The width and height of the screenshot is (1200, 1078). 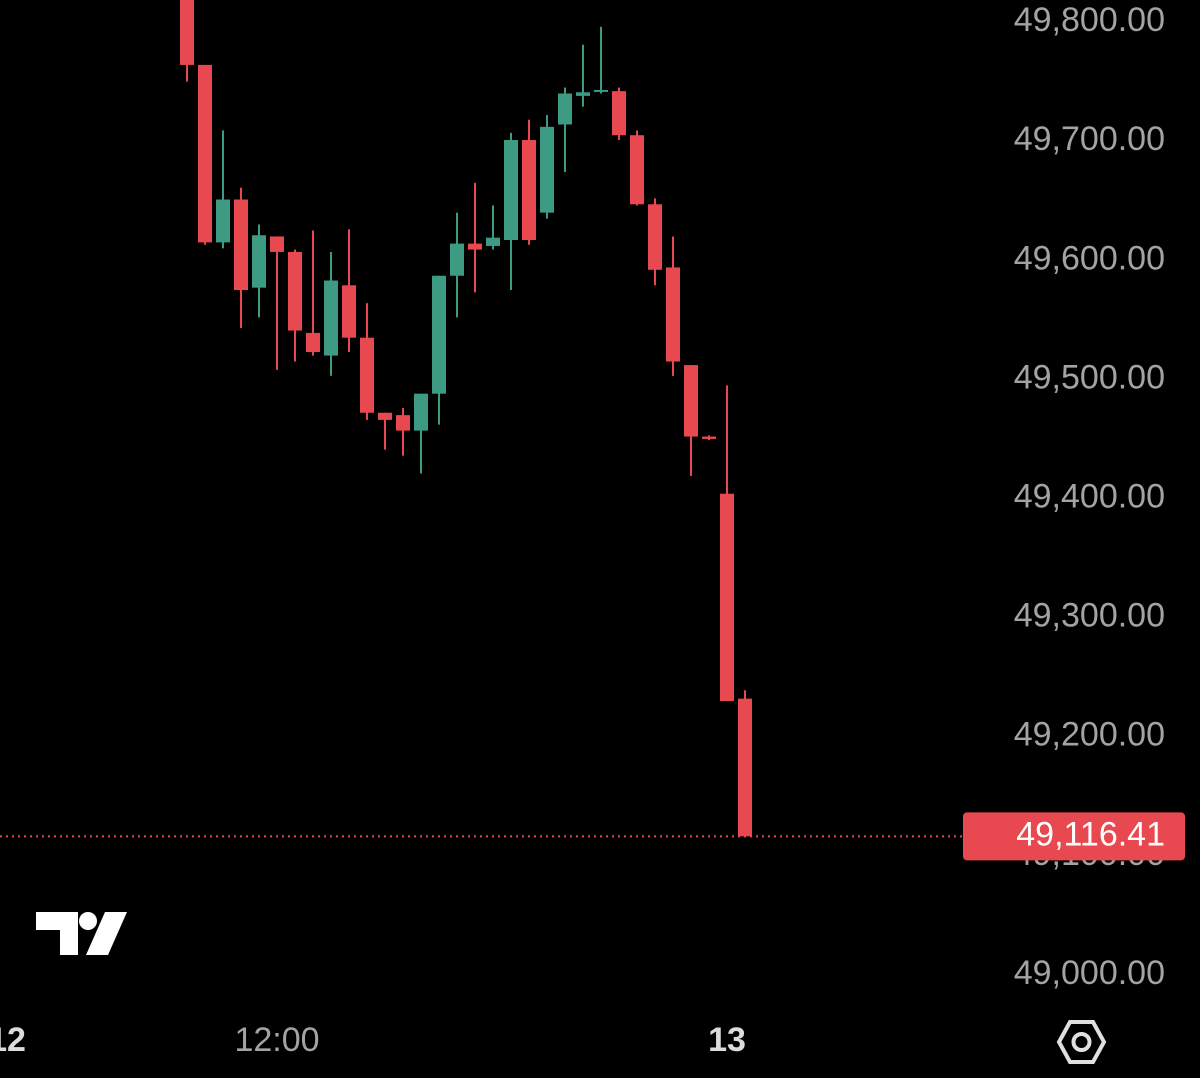 I want to click on x-tick-label: 12:00, so click(x=276, y=1040).